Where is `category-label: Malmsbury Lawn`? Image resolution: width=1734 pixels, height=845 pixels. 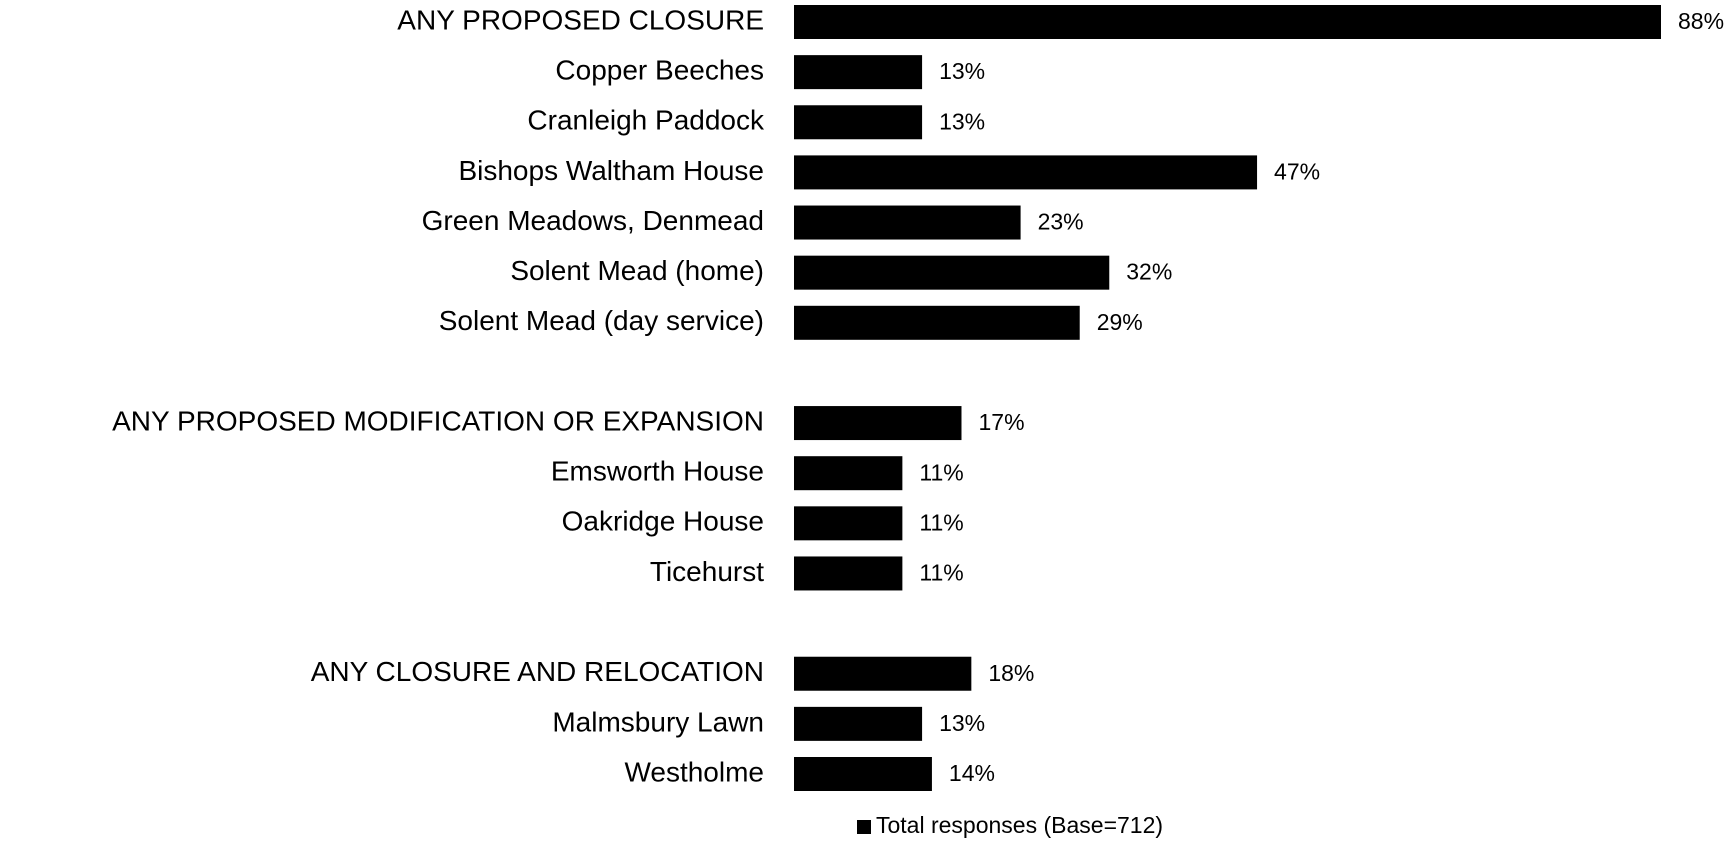 category-label: Malmsbury Lawn is located at coordinates (658, 721).